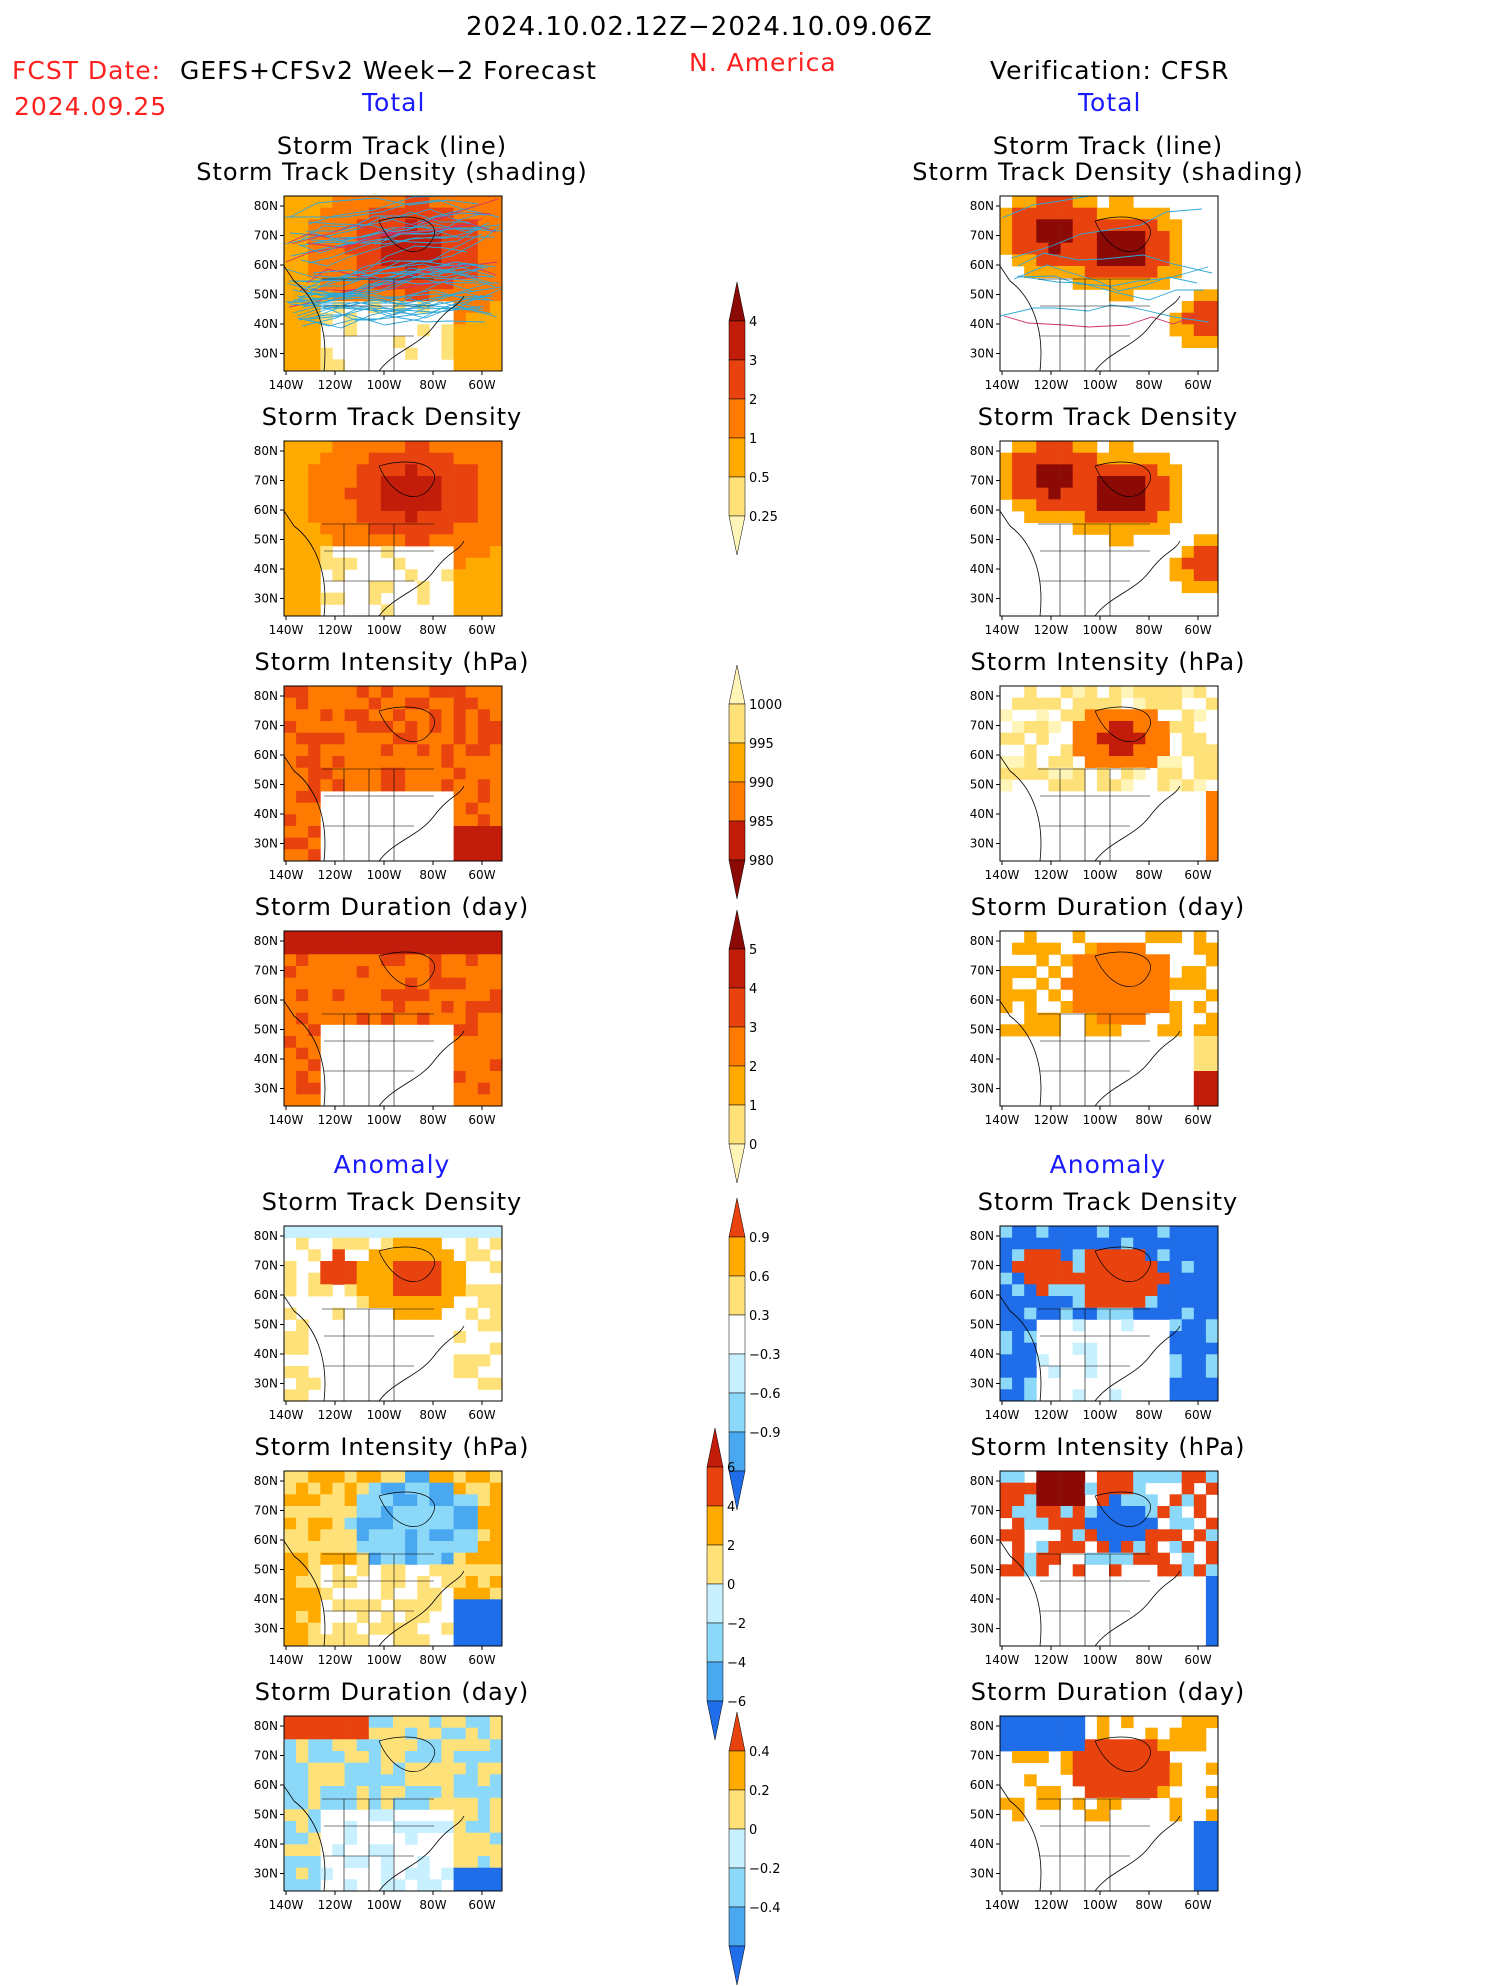 The width and height of the screenshot is (1487, 1986). I want to click on colorbar-label: 0, so click(731, 1585).